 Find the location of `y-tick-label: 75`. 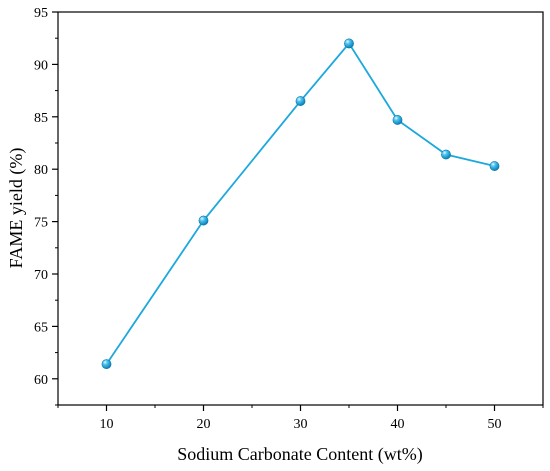

y-tick-label: 75 is located at coordinates (41, 223).